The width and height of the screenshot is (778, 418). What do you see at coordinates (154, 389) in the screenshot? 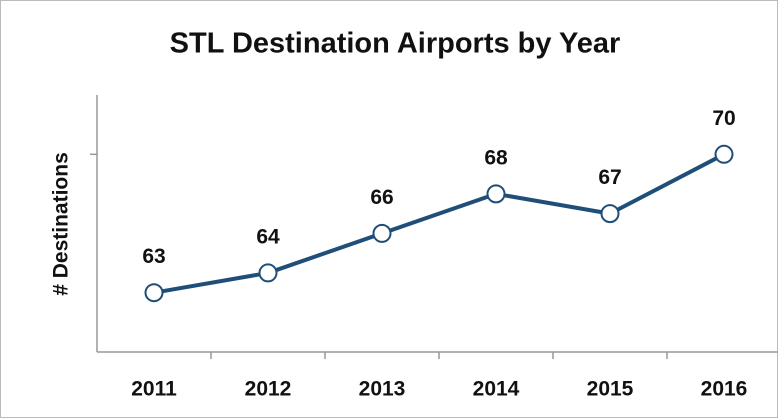
I see `x-tick-label: 2011` at bounding box center [154, 389].